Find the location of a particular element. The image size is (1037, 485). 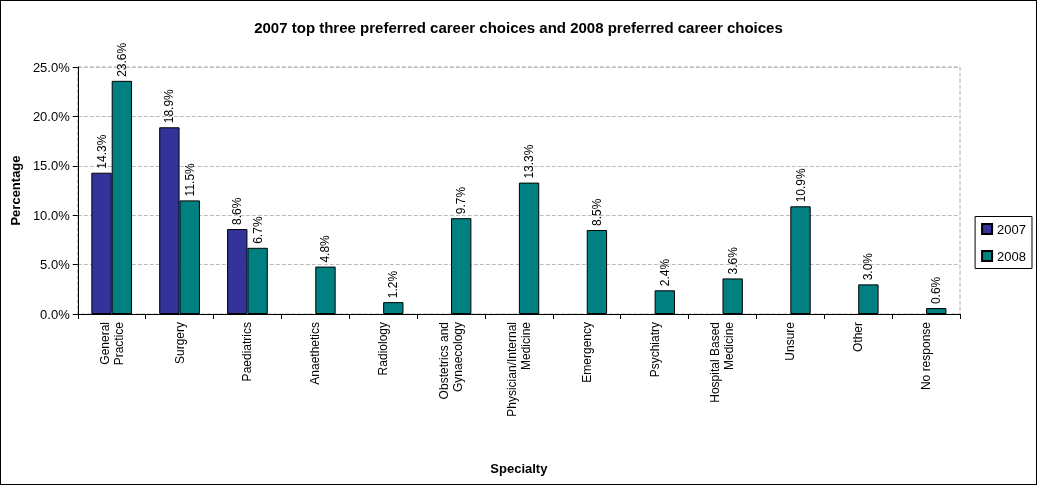

data-label: 0.6% is located at coordinates (936, 290).